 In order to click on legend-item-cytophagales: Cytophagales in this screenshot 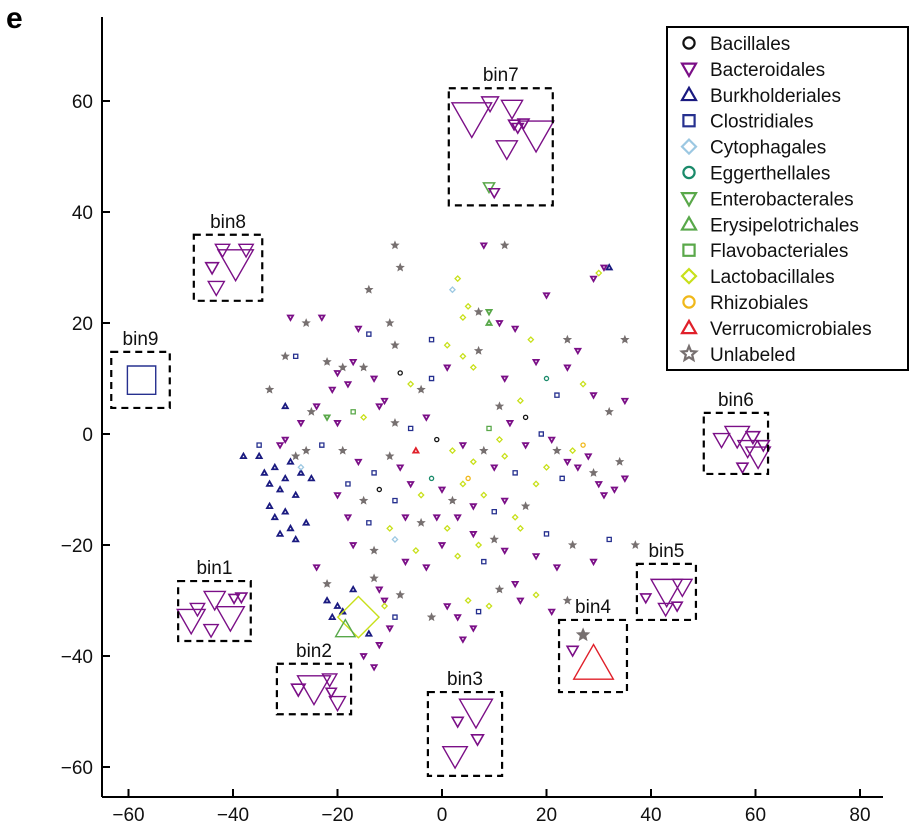, I will do `click(753, 148)`.